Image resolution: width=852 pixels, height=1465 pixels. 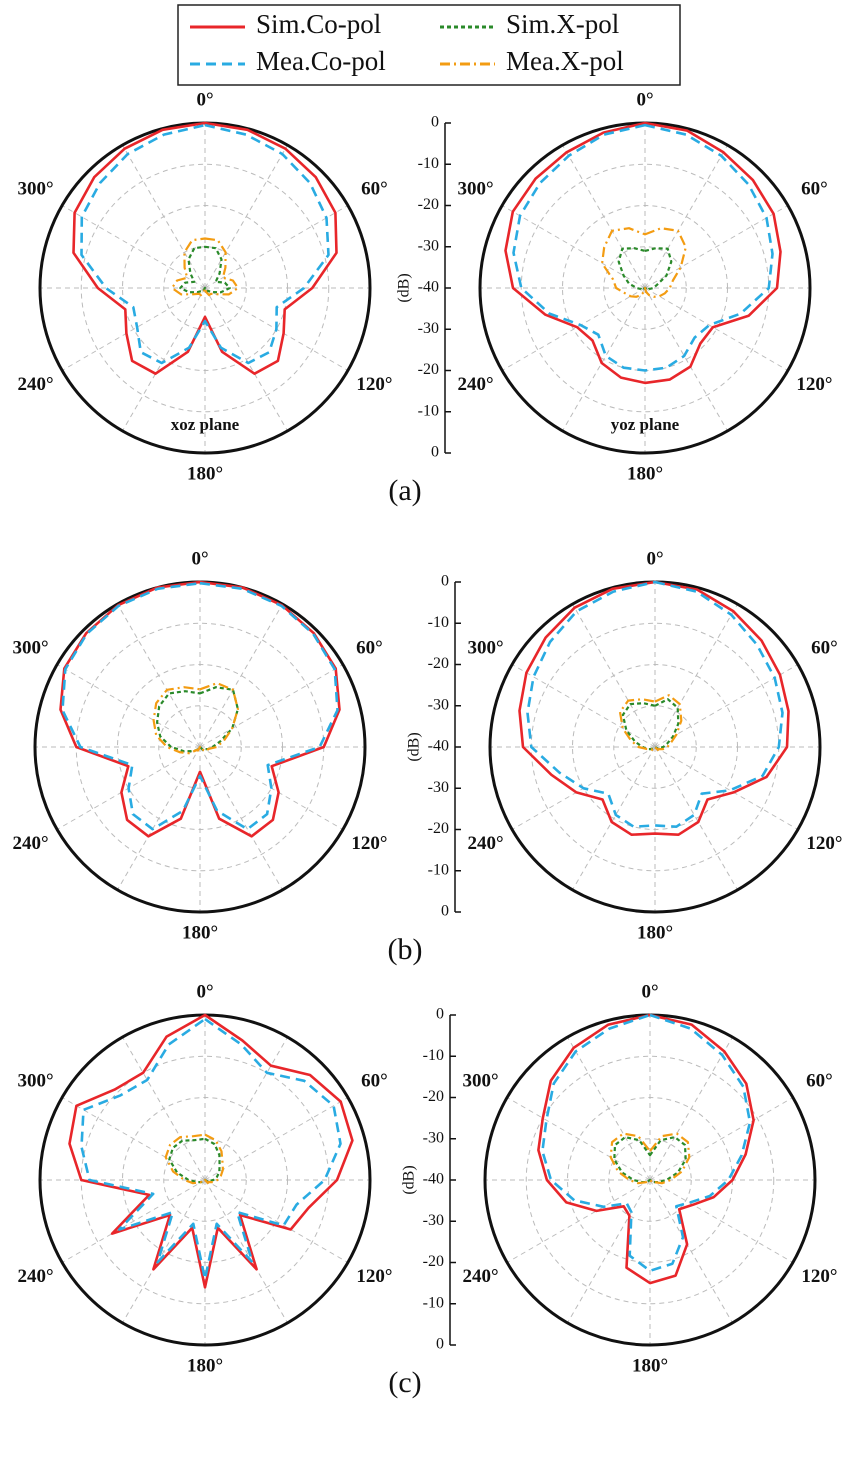 I want to click on plot-subtitle: yoz plane, so click(x=645, y=424).